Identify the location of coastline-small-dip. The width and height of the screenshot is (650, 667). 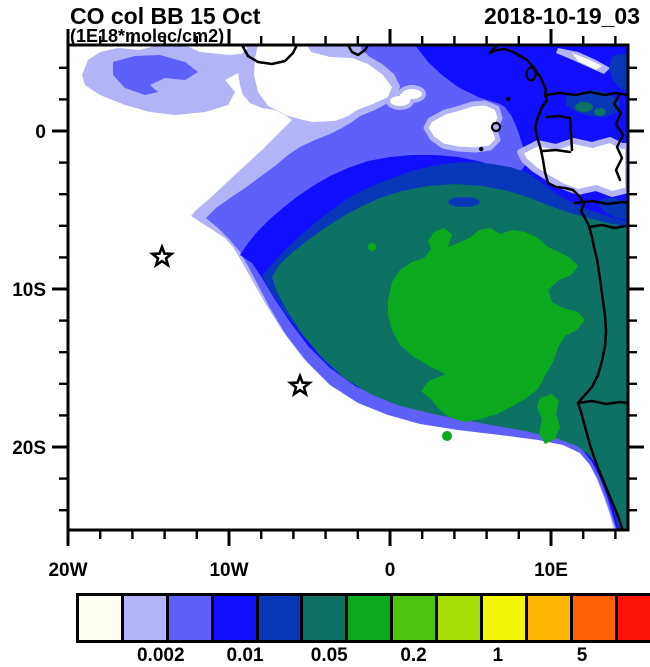
(358, 51).